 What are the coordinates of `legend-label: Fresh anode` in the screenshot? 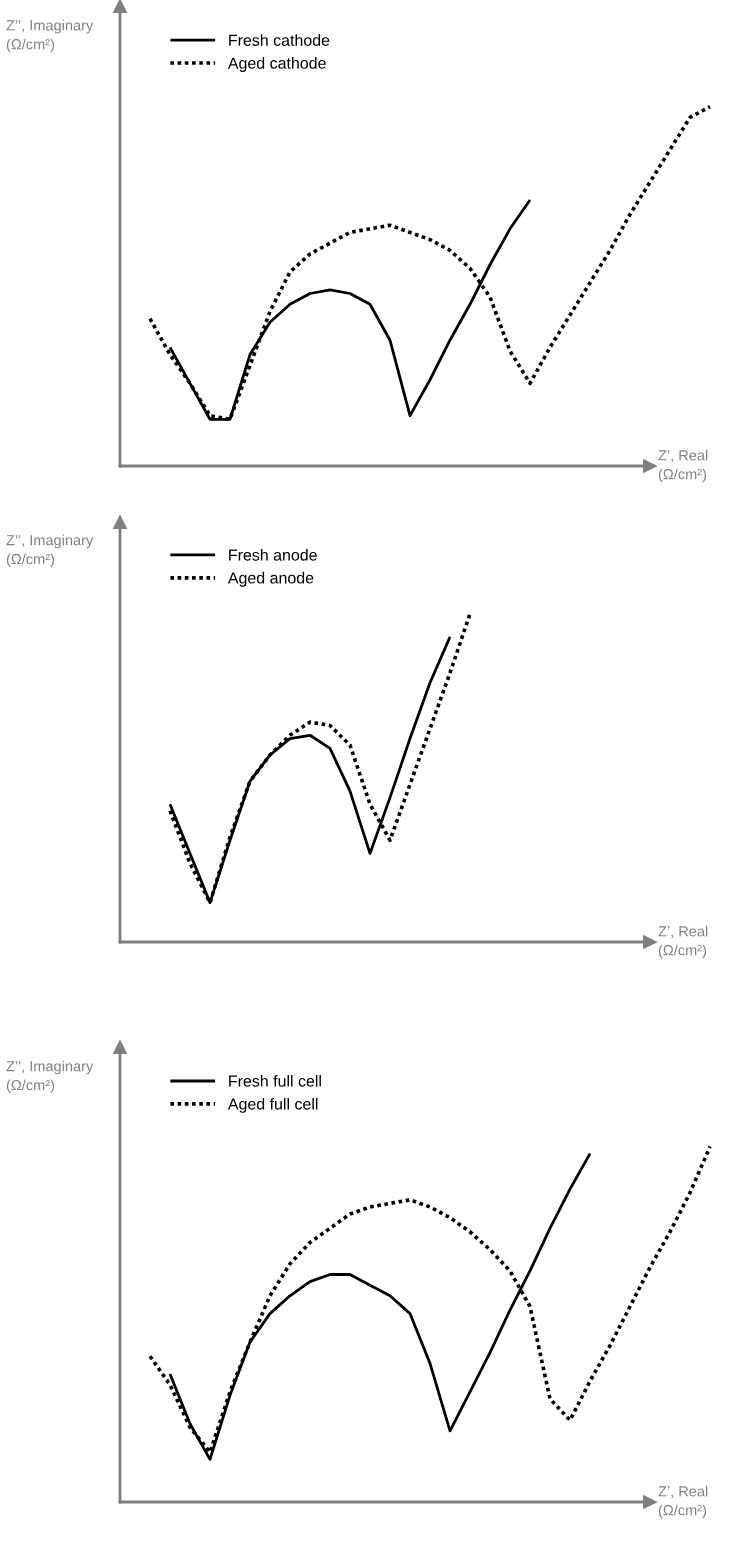 It's located at (273, 554).